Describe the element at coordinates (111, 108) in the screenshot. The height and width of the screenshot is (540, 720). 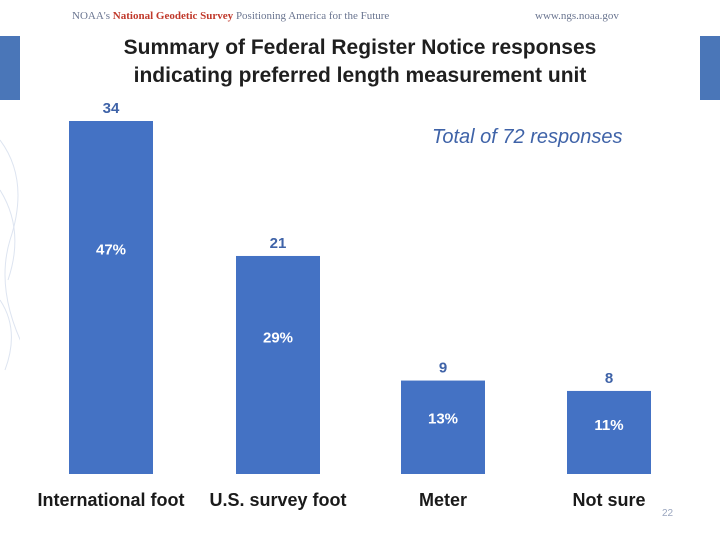
I see `count-label-international-foot: 34` at that location.